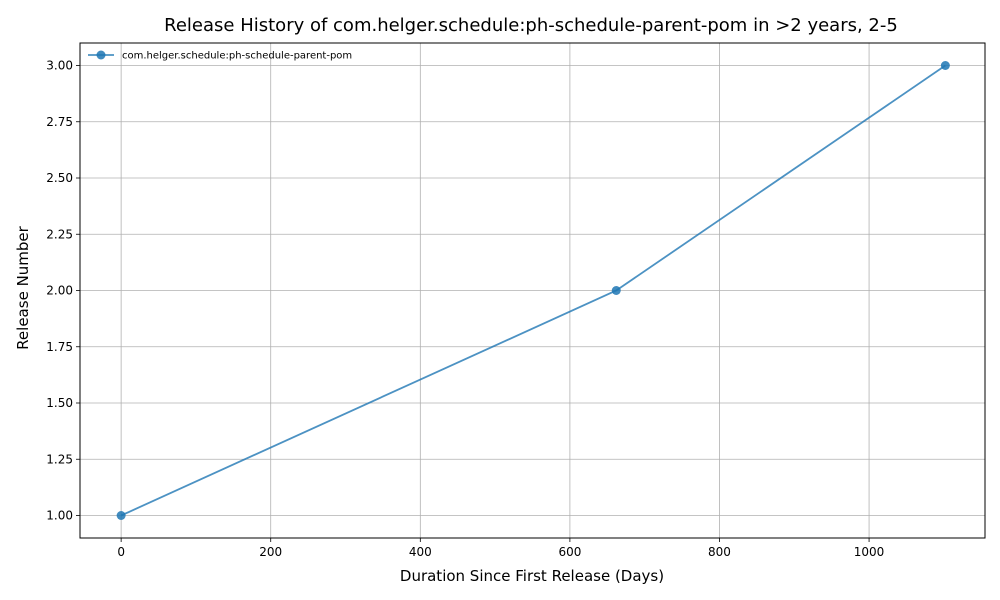 This screenshot has height=600, width=1000. What do you see at coordinates (101, 55) in the screenshot?
I see `legend-marker` at bounding box center [101, 55].